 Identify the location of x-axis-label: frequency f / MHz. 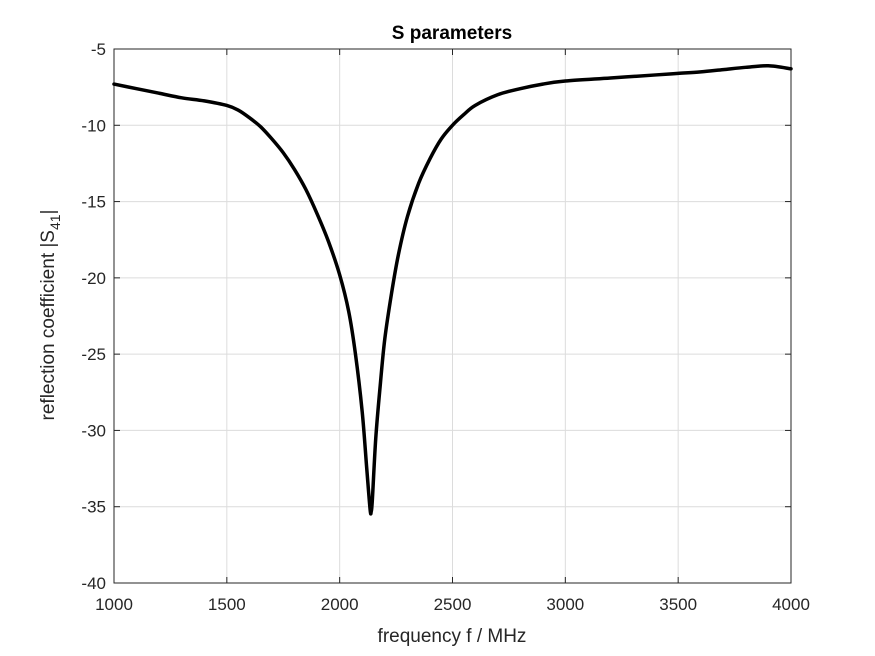
(452, 636).